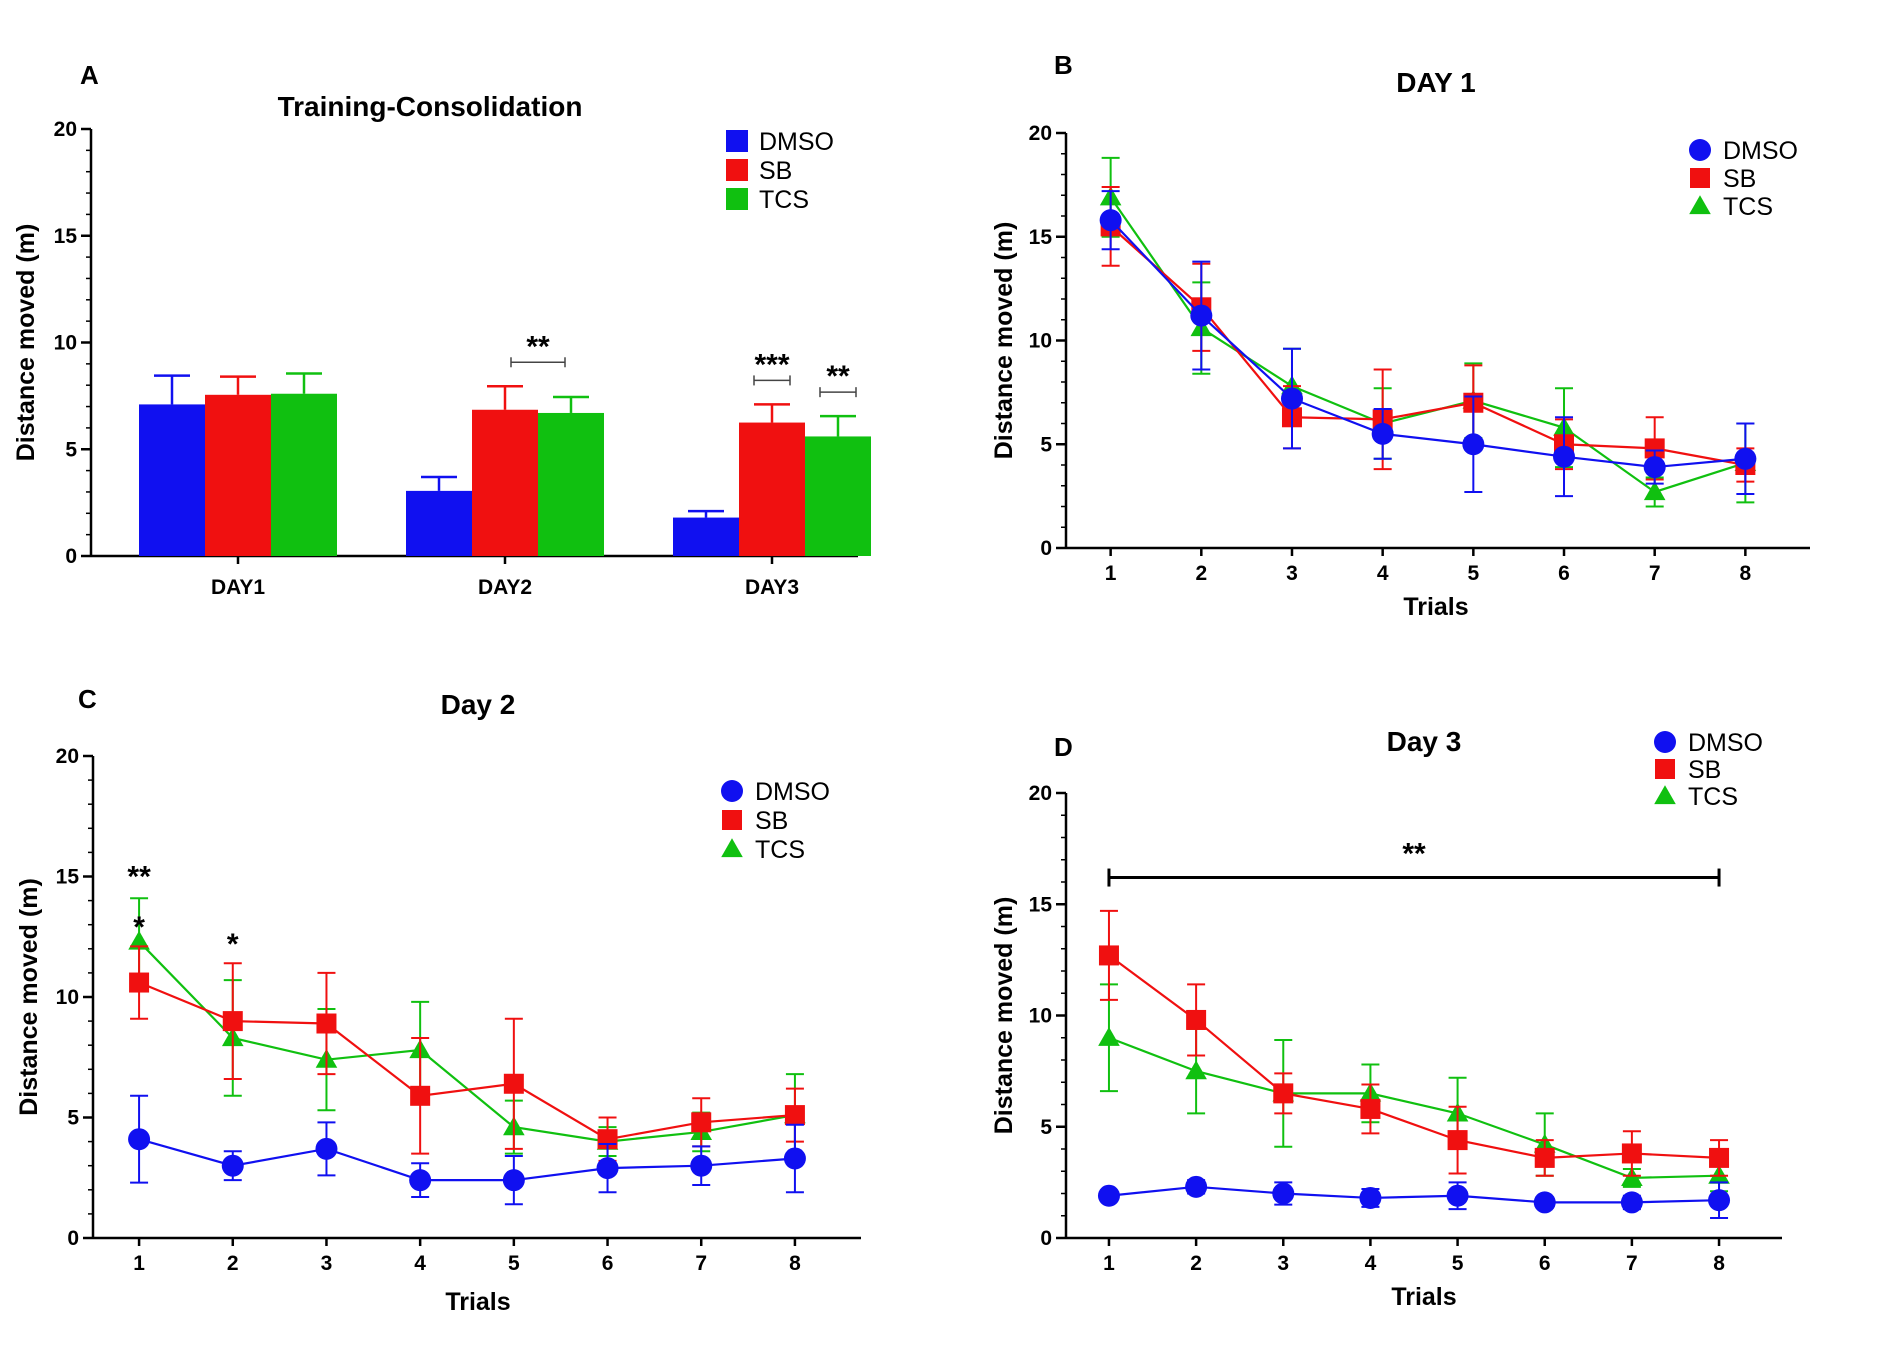  I want to click on panel-title: DAY 1, so click(1435, 82).